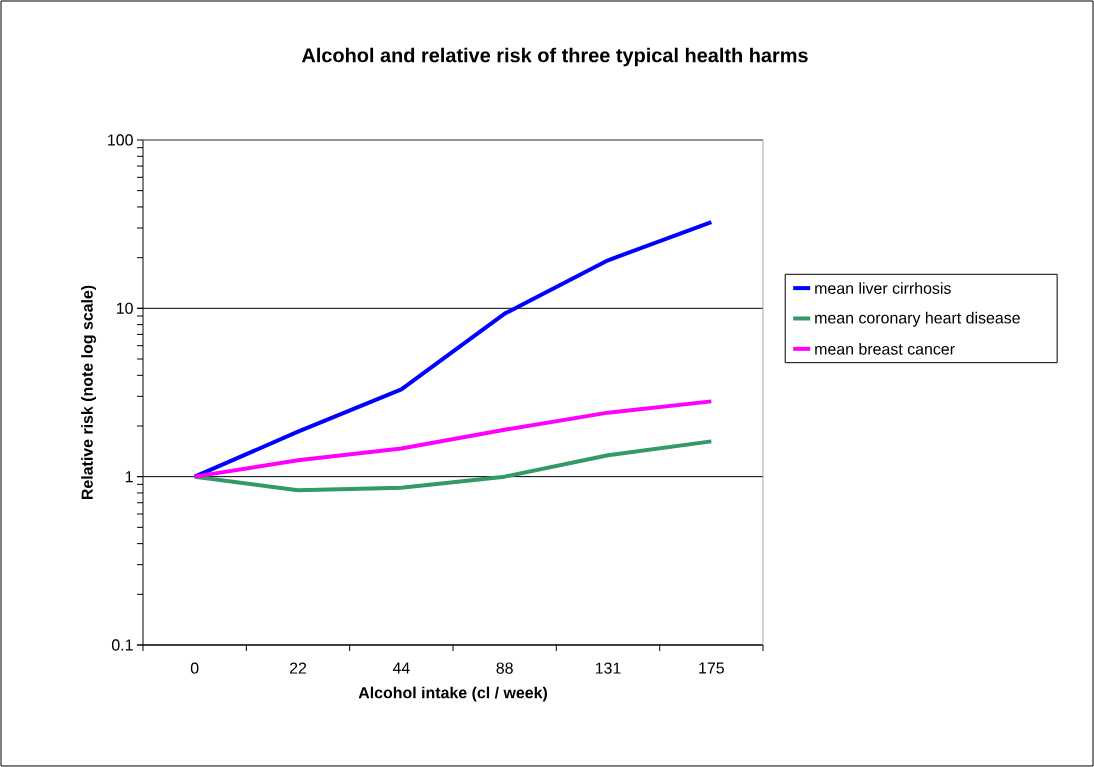 The height and width of the screenshot is (767, 1094). I want to click on y-axis-title: Relative risk (note log scale), so click(89, 392).